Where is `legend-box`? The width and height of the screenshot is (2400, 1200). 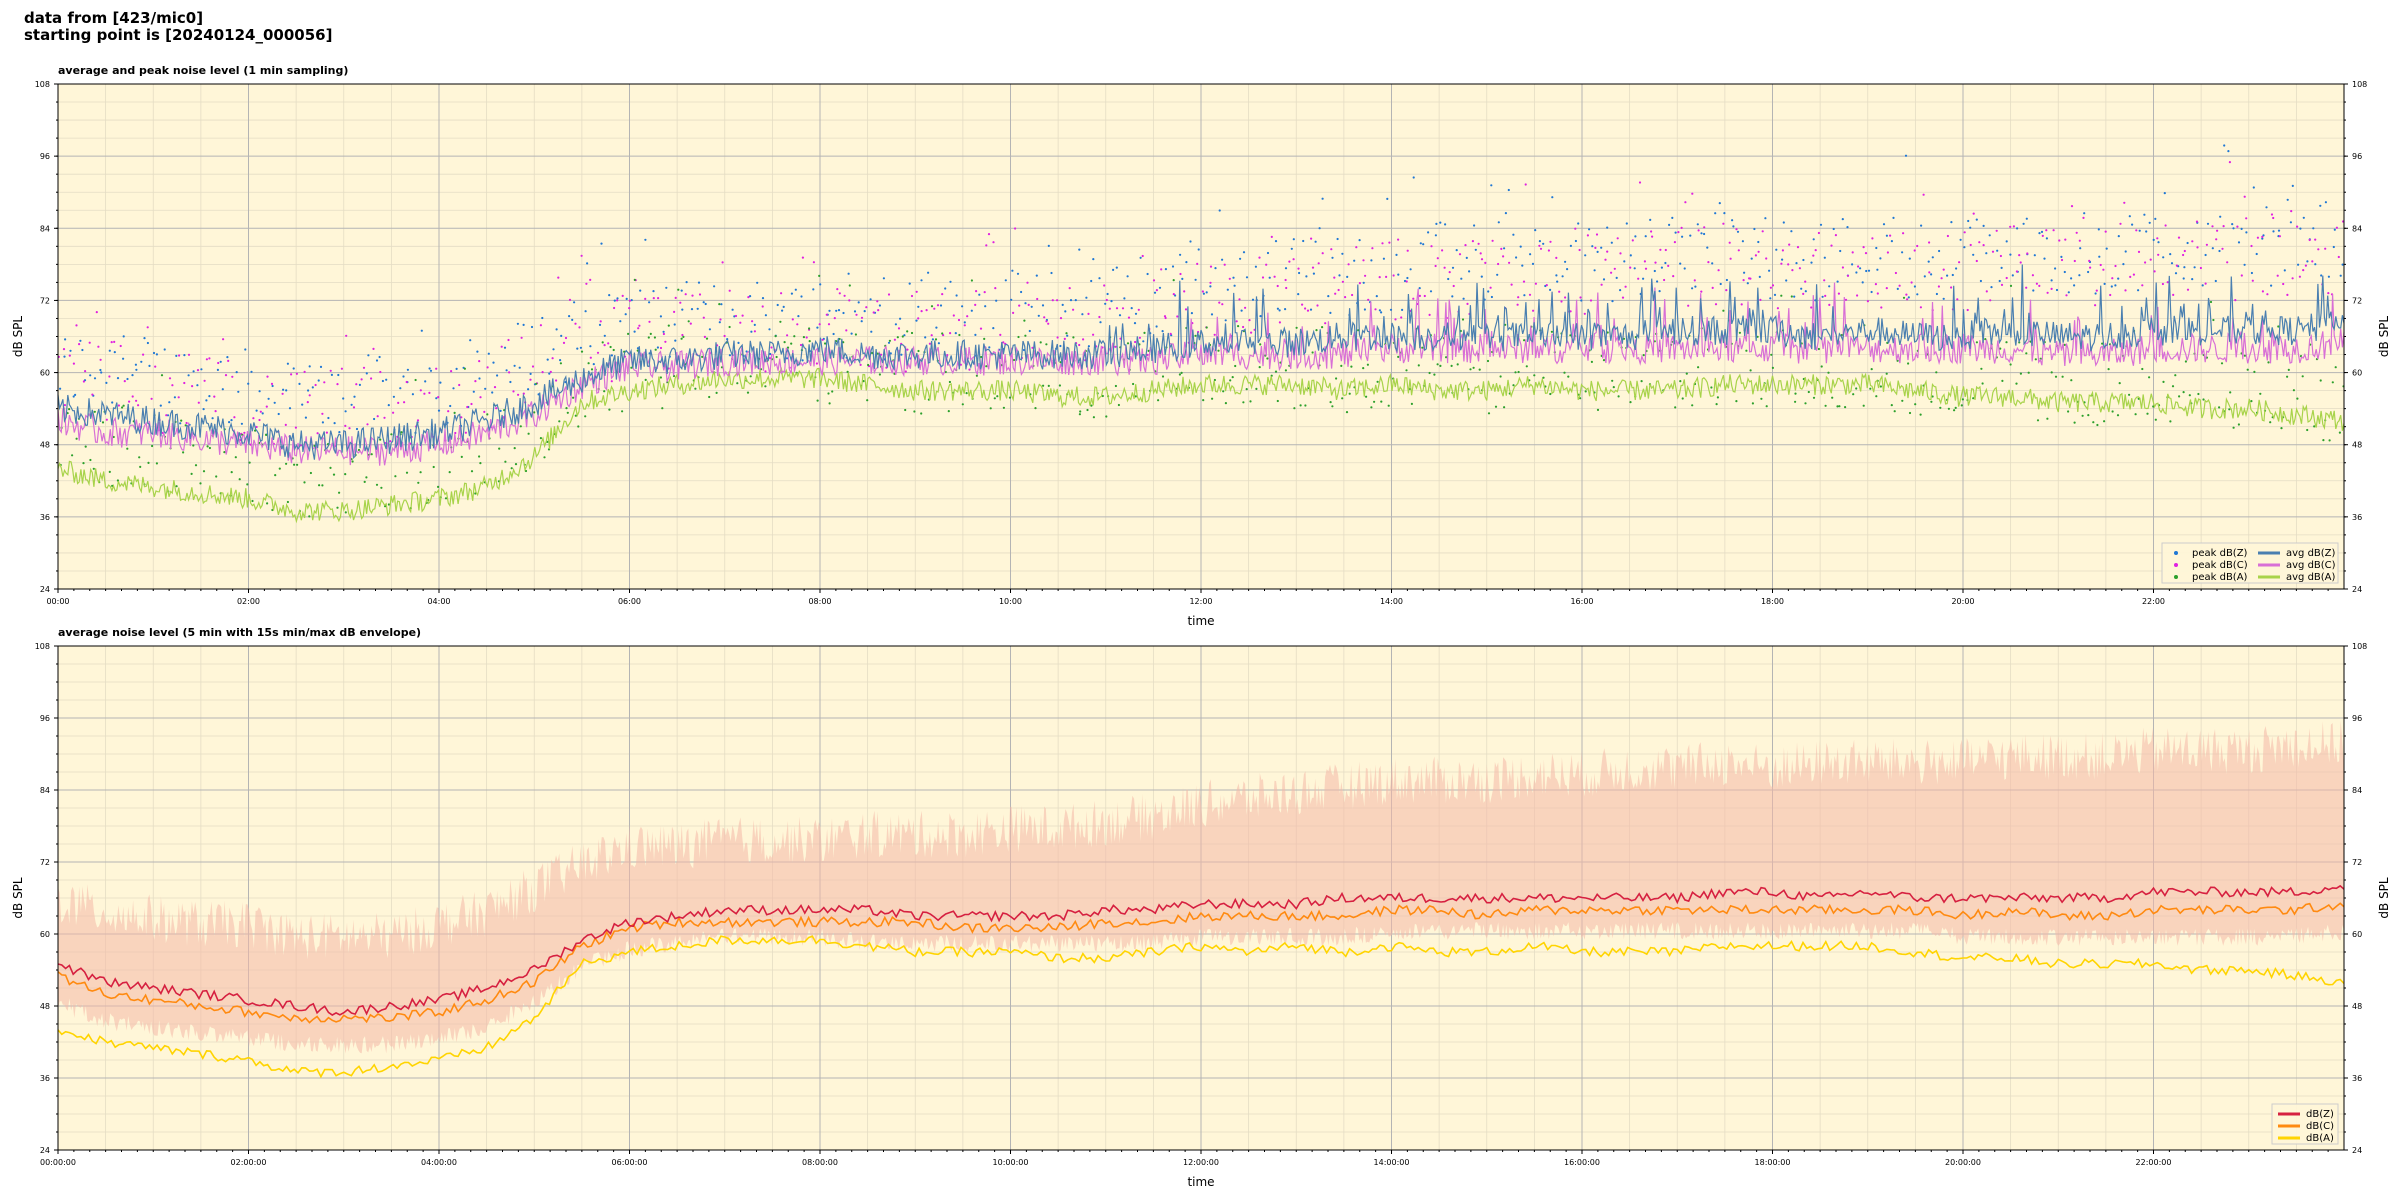
legend-box is located at coordinates (2250, 563).